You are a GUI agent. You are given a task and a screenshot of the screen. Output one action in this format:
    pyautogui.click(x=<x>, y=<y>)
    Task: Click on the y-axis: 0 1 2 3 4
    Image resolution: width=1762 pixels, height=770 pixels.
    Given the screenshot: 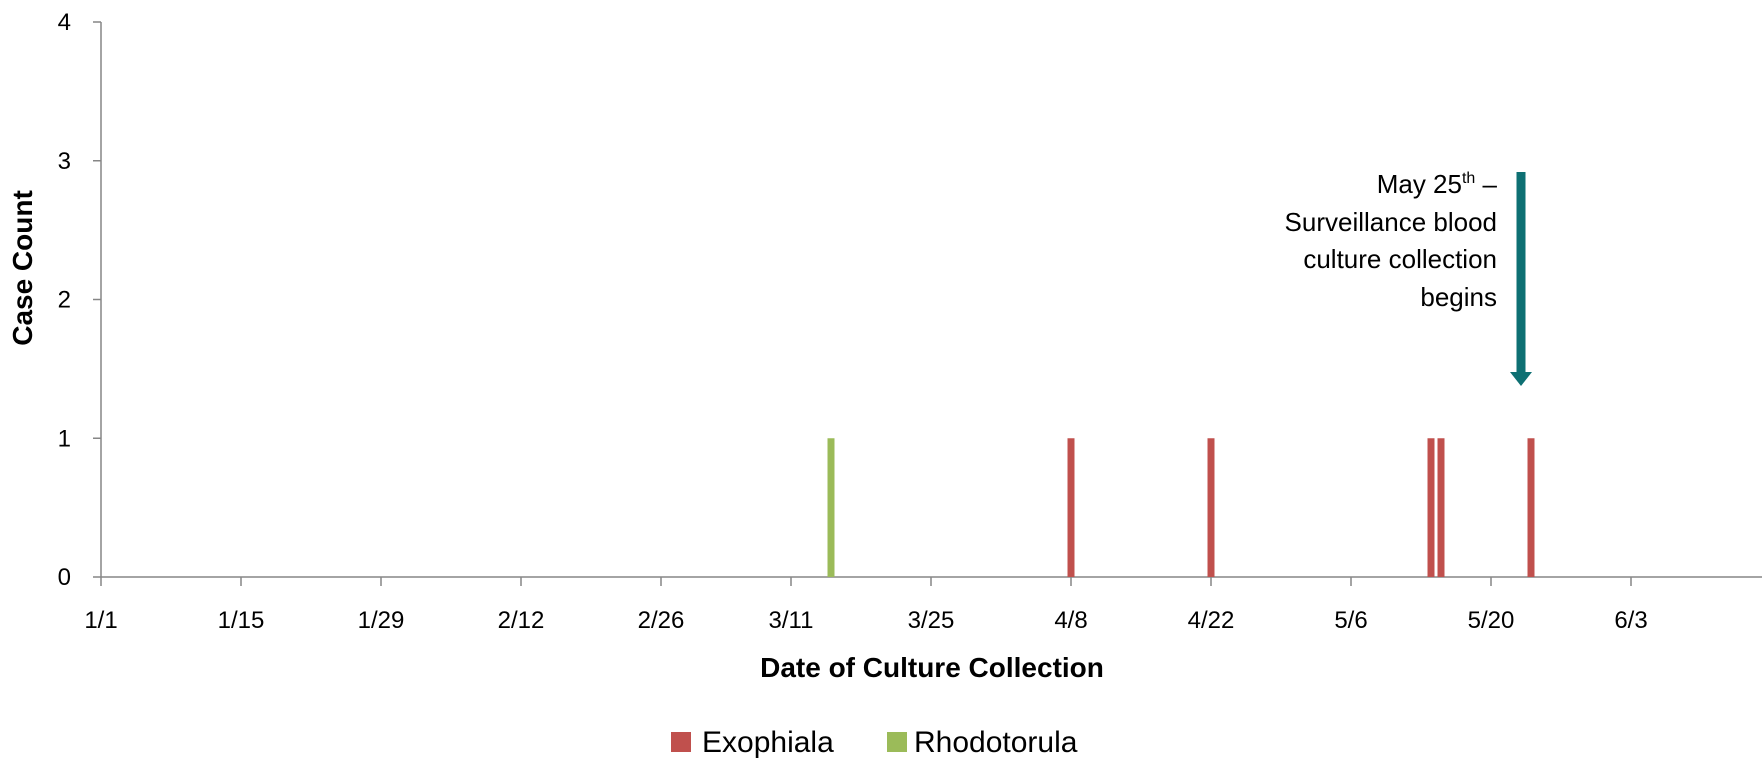 What is the action you would take?
    pyautogui.click(x=80, y=300)
    